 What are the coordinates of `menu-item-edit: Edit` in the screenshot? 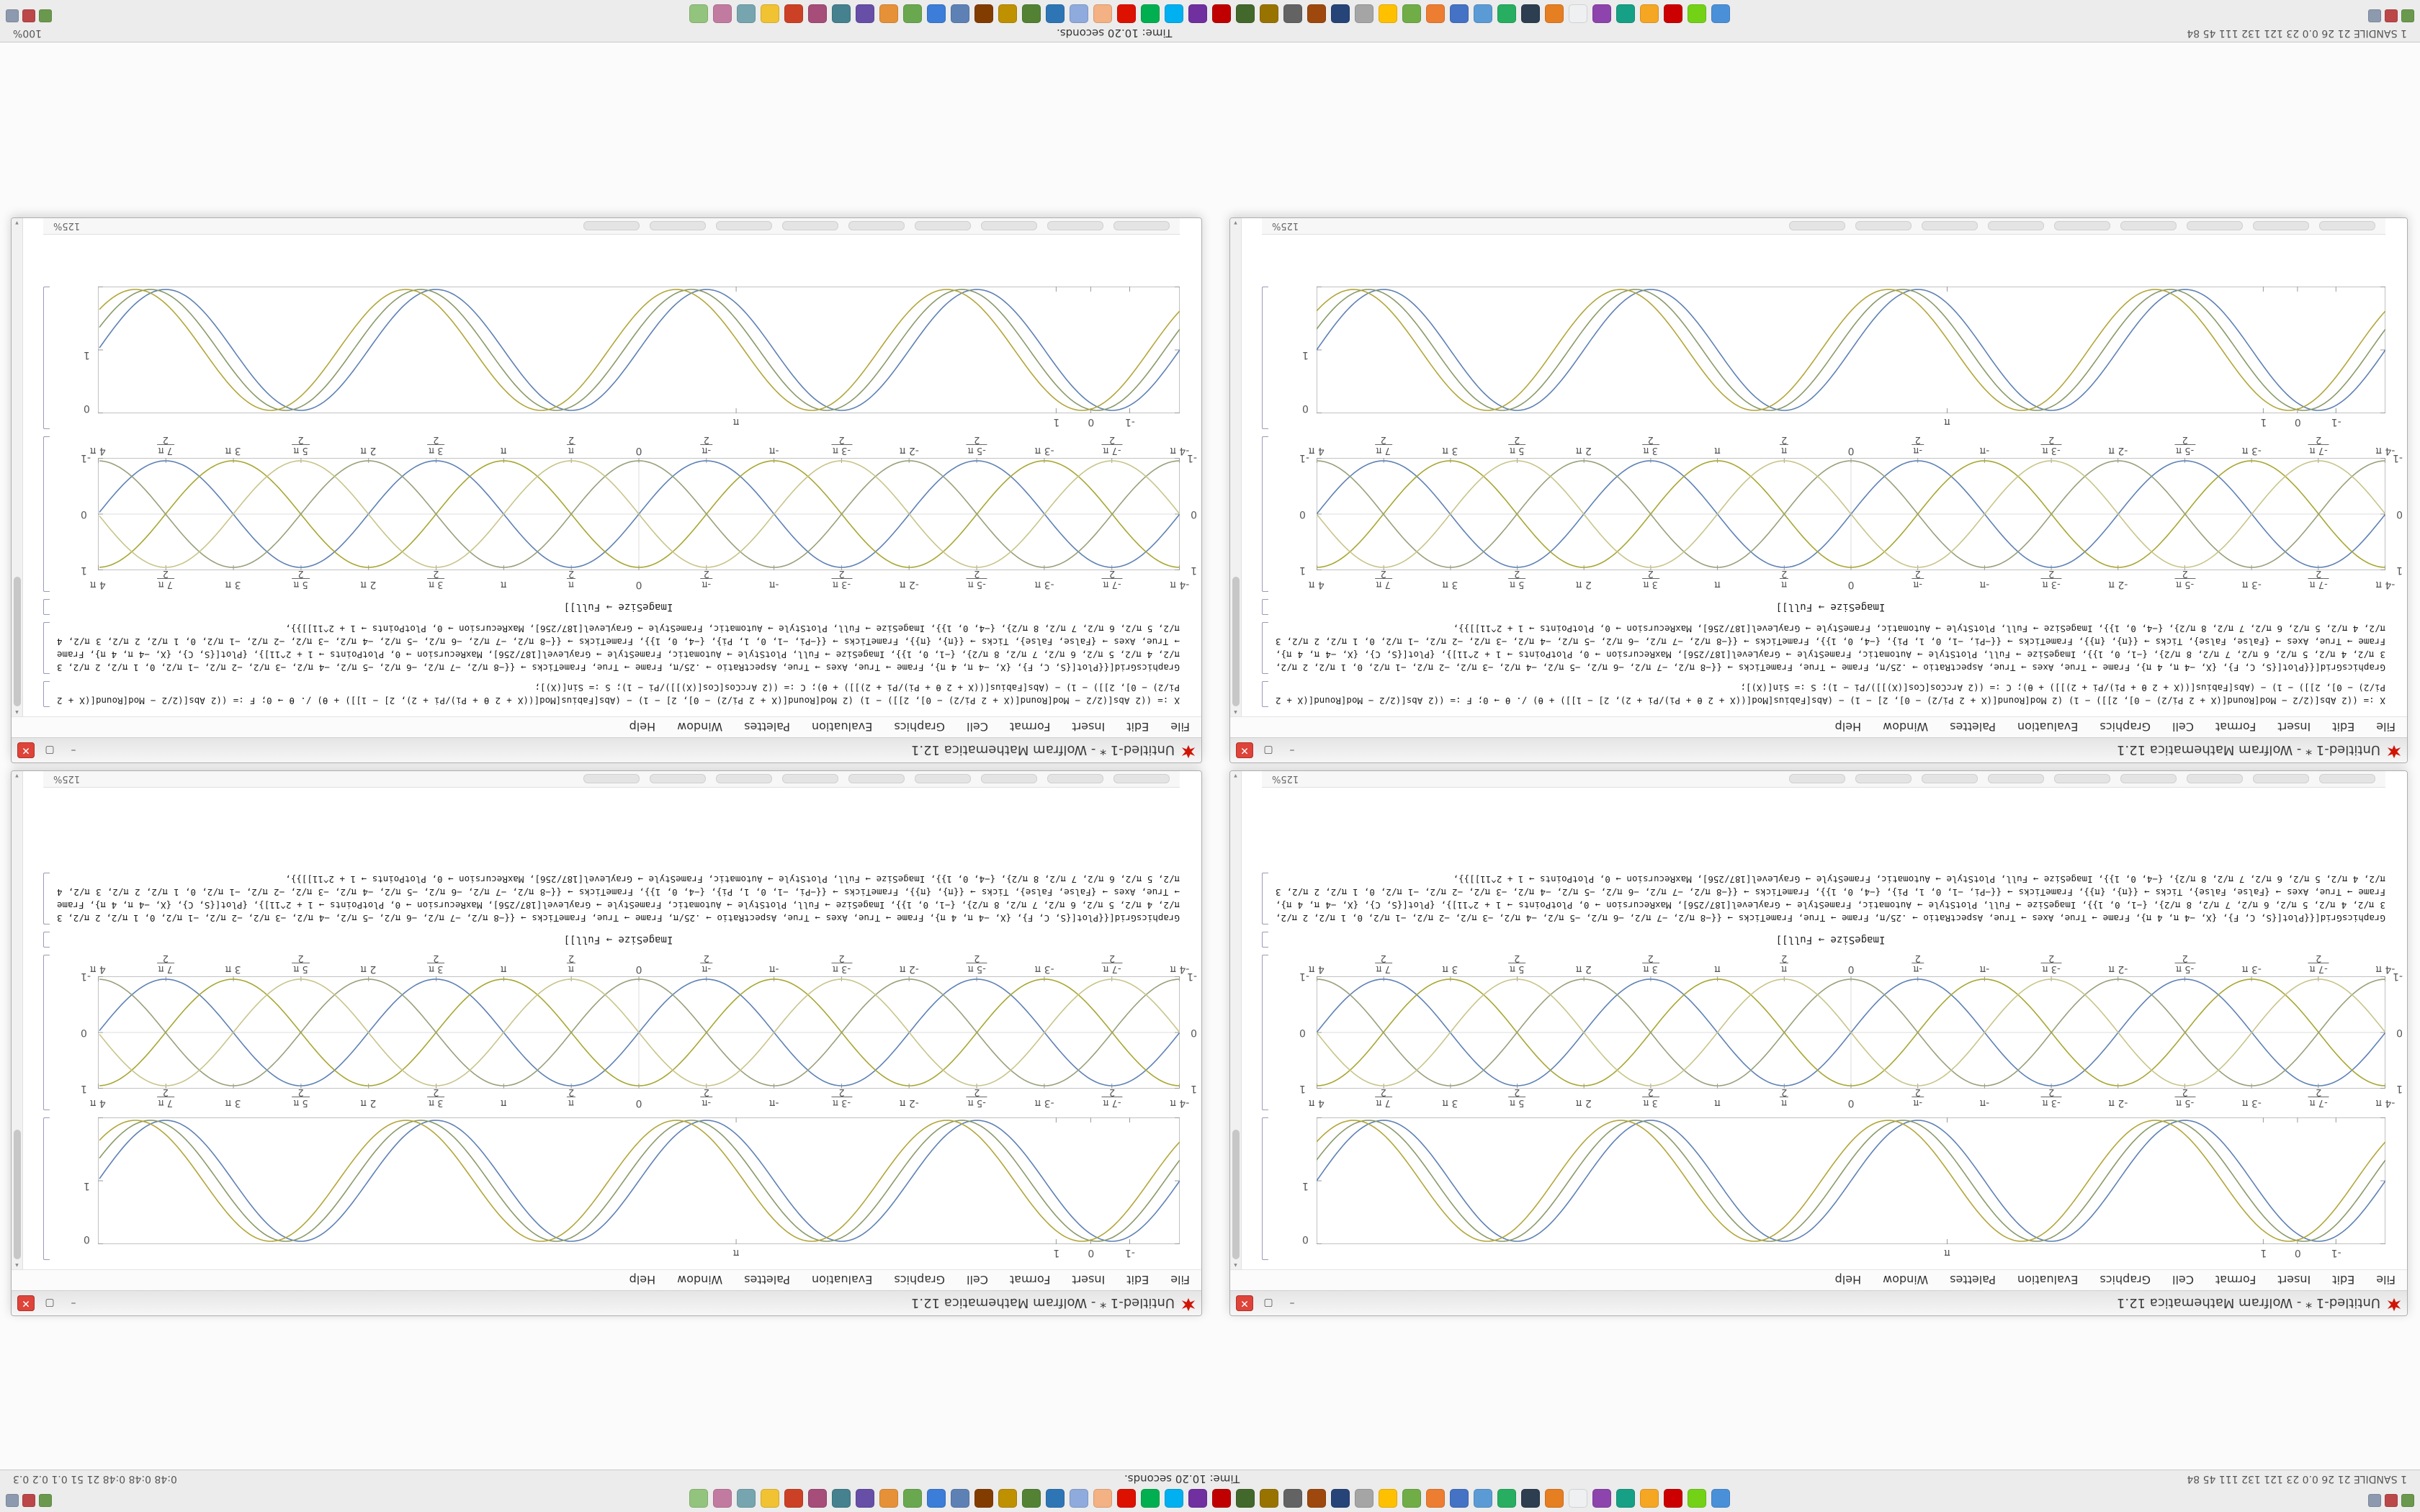 It's located at (1138, 727).